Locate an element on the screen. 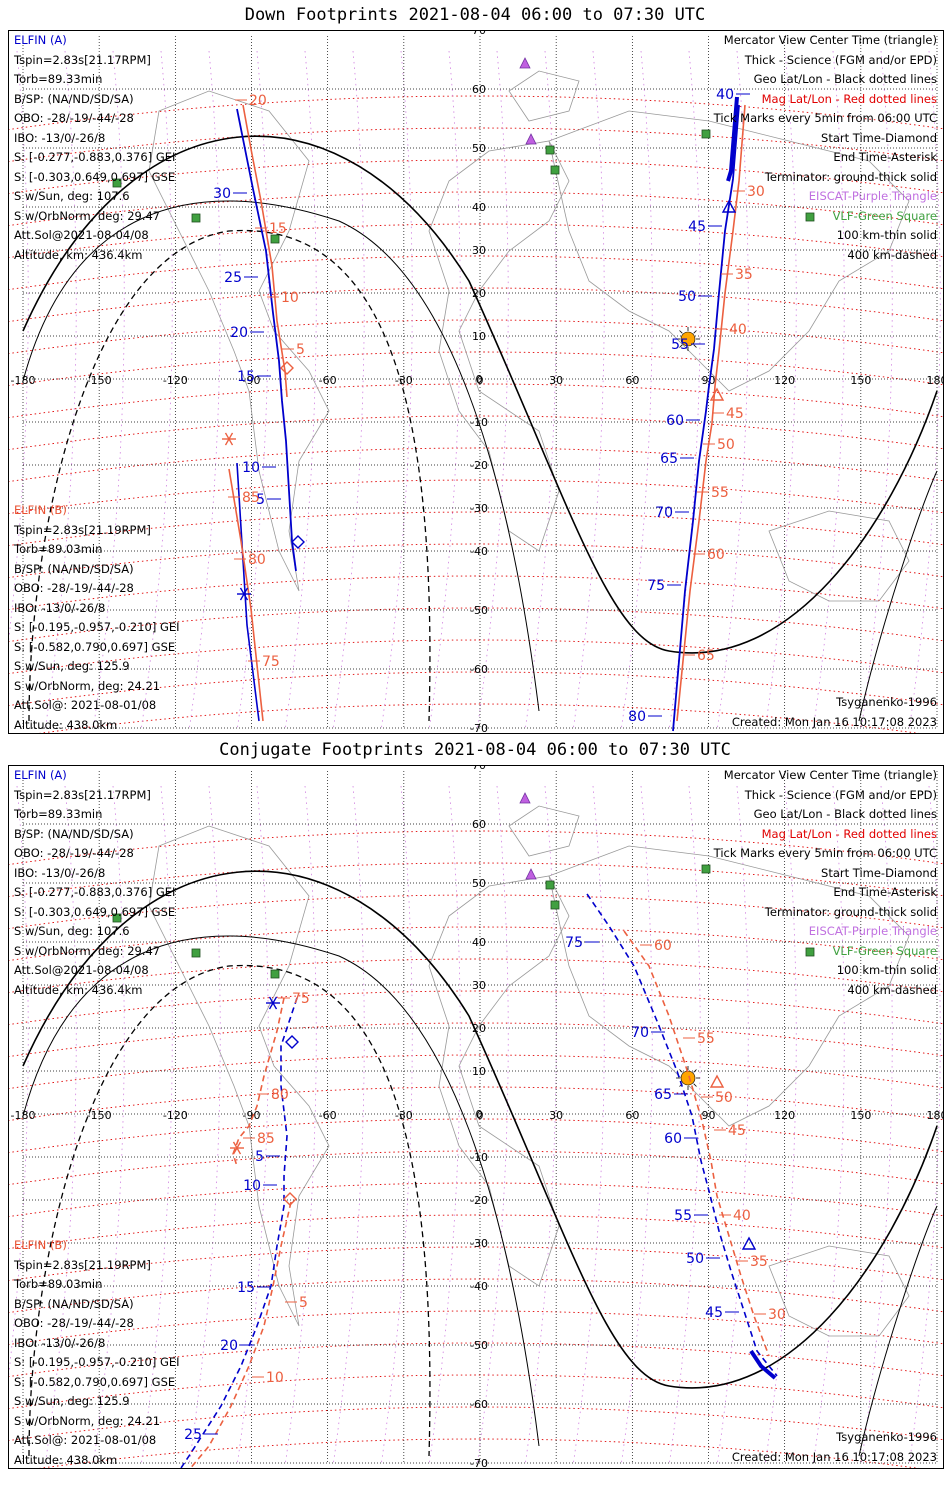 This screenshot has width=950, height=1500. lon-tick-label: 30 is located at coordinates (556, 380).